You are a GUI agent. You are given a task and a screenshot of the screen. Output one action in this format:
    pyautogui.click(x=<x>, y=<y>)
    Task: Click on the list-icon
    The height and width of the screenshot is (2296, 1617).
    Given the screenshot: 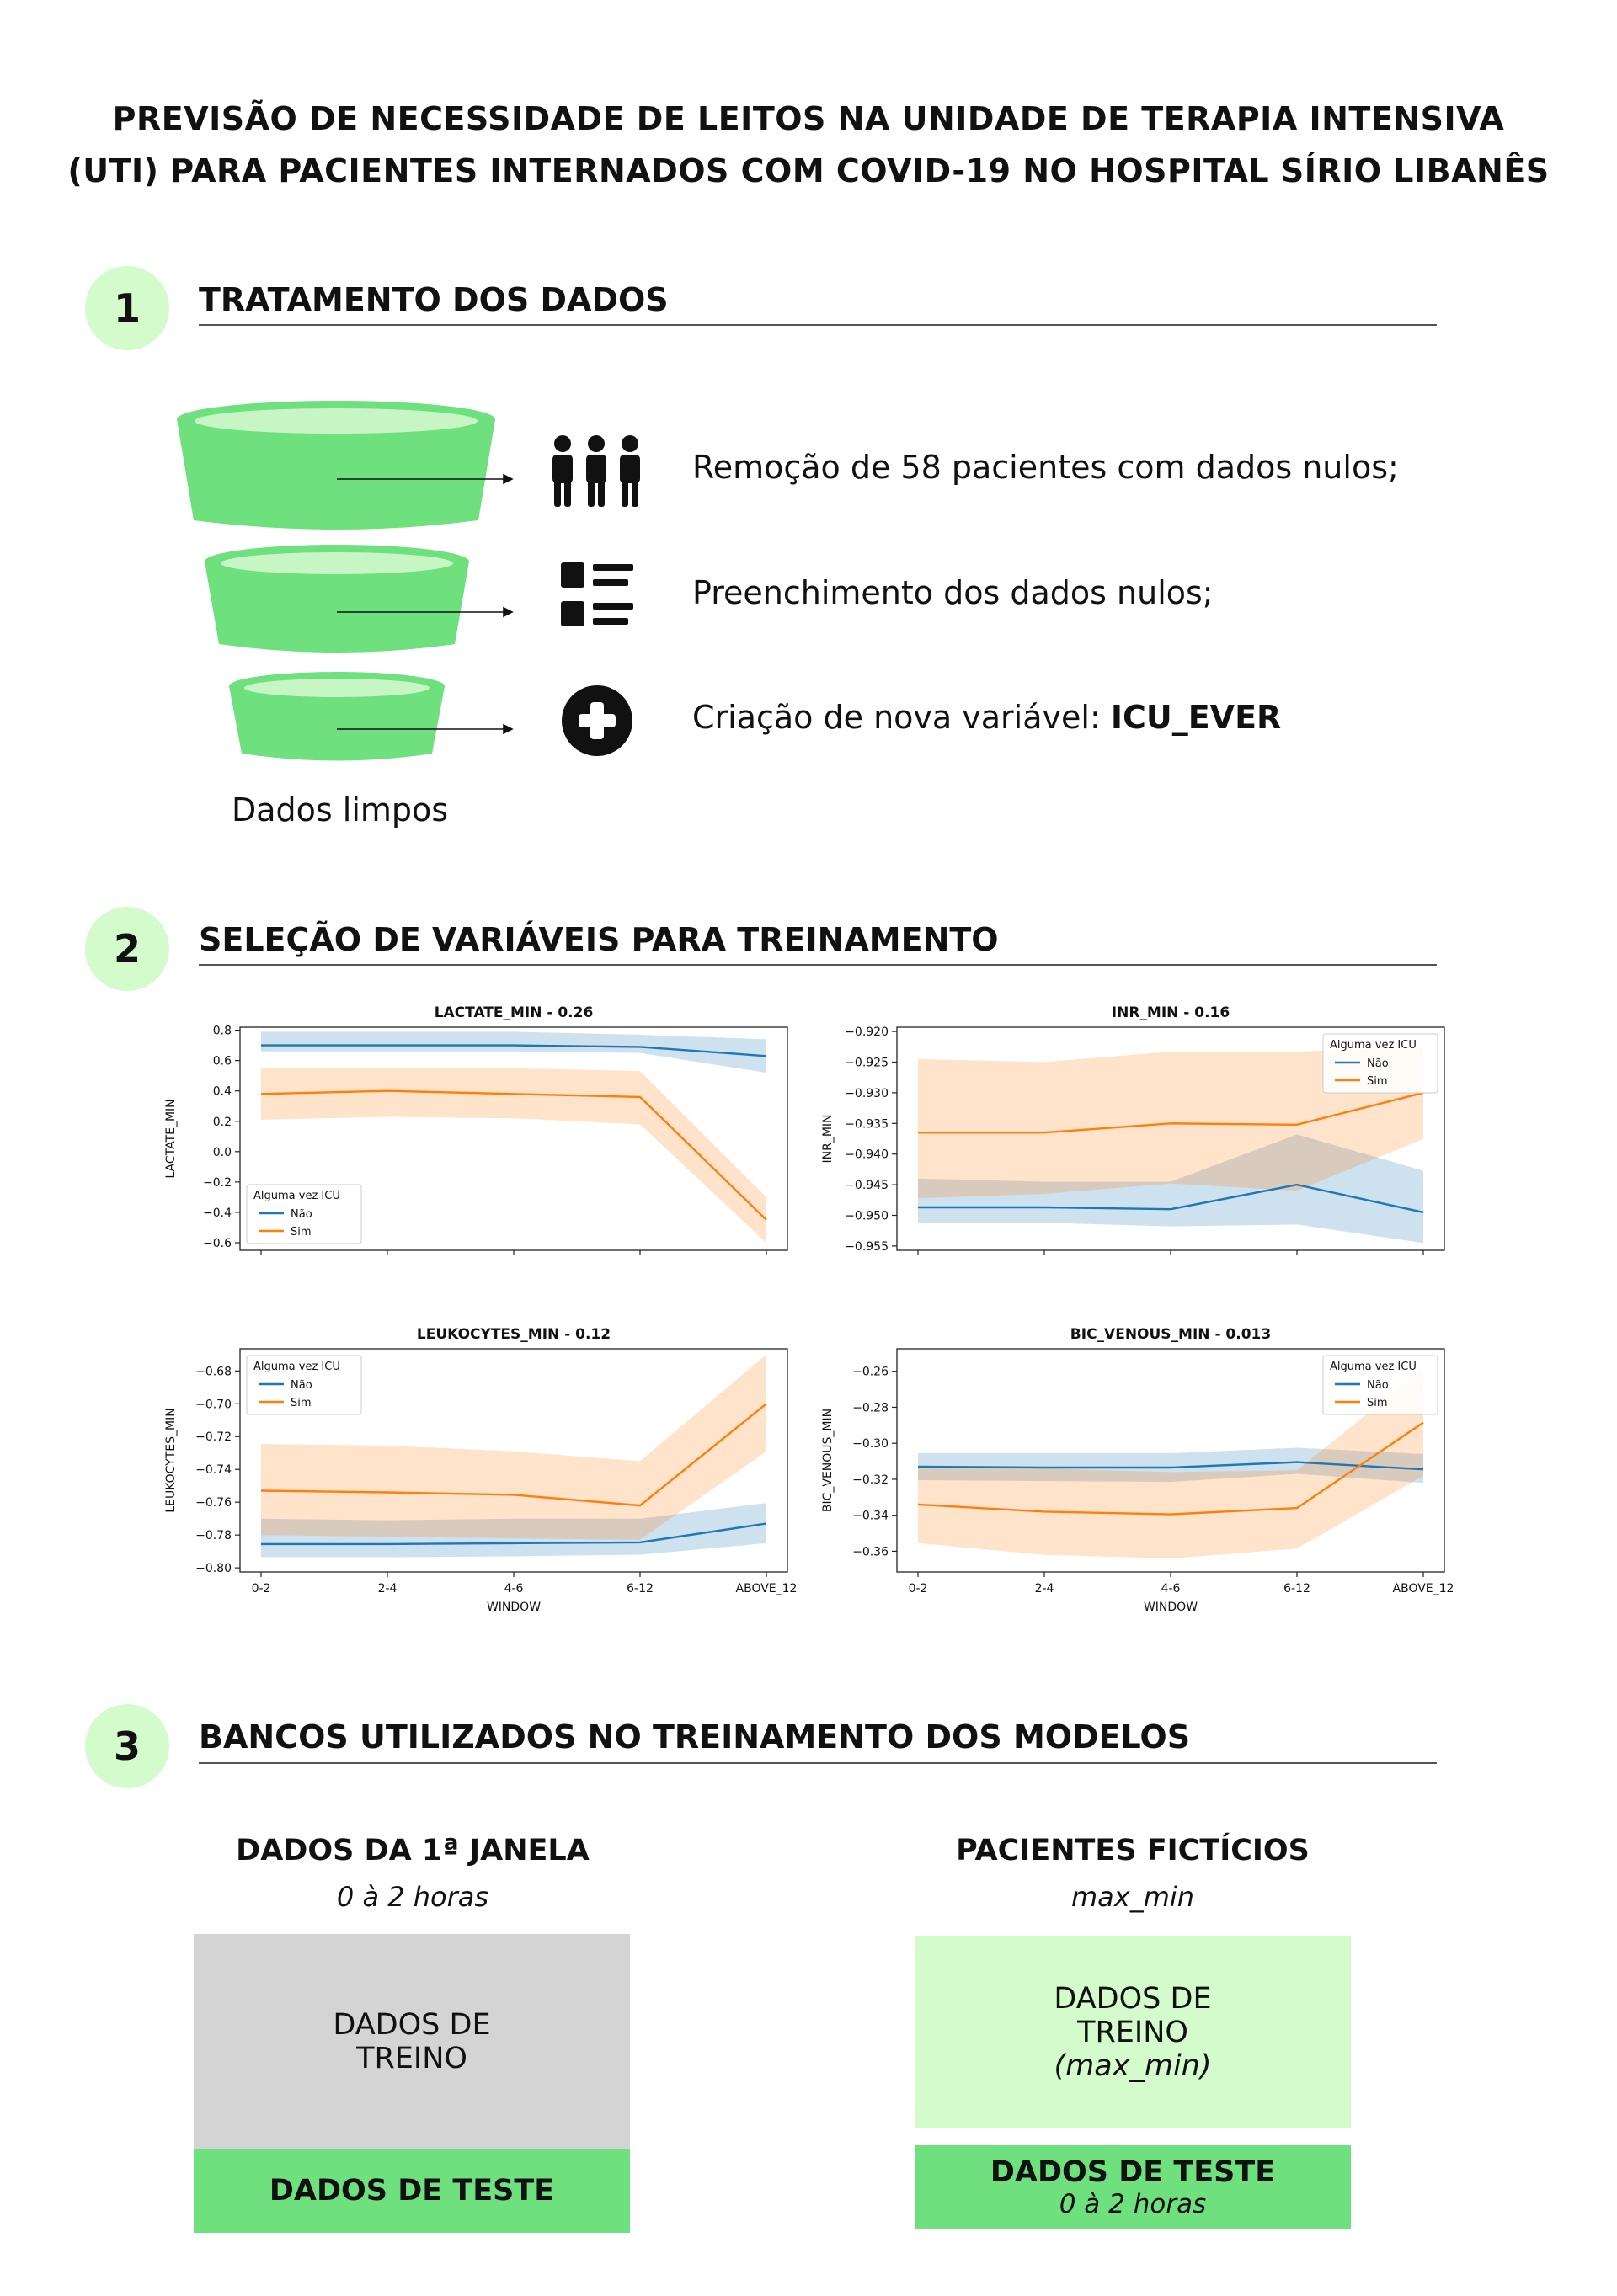 What is the action you would take?
    pyautogui.click(x=597, y=594)
    